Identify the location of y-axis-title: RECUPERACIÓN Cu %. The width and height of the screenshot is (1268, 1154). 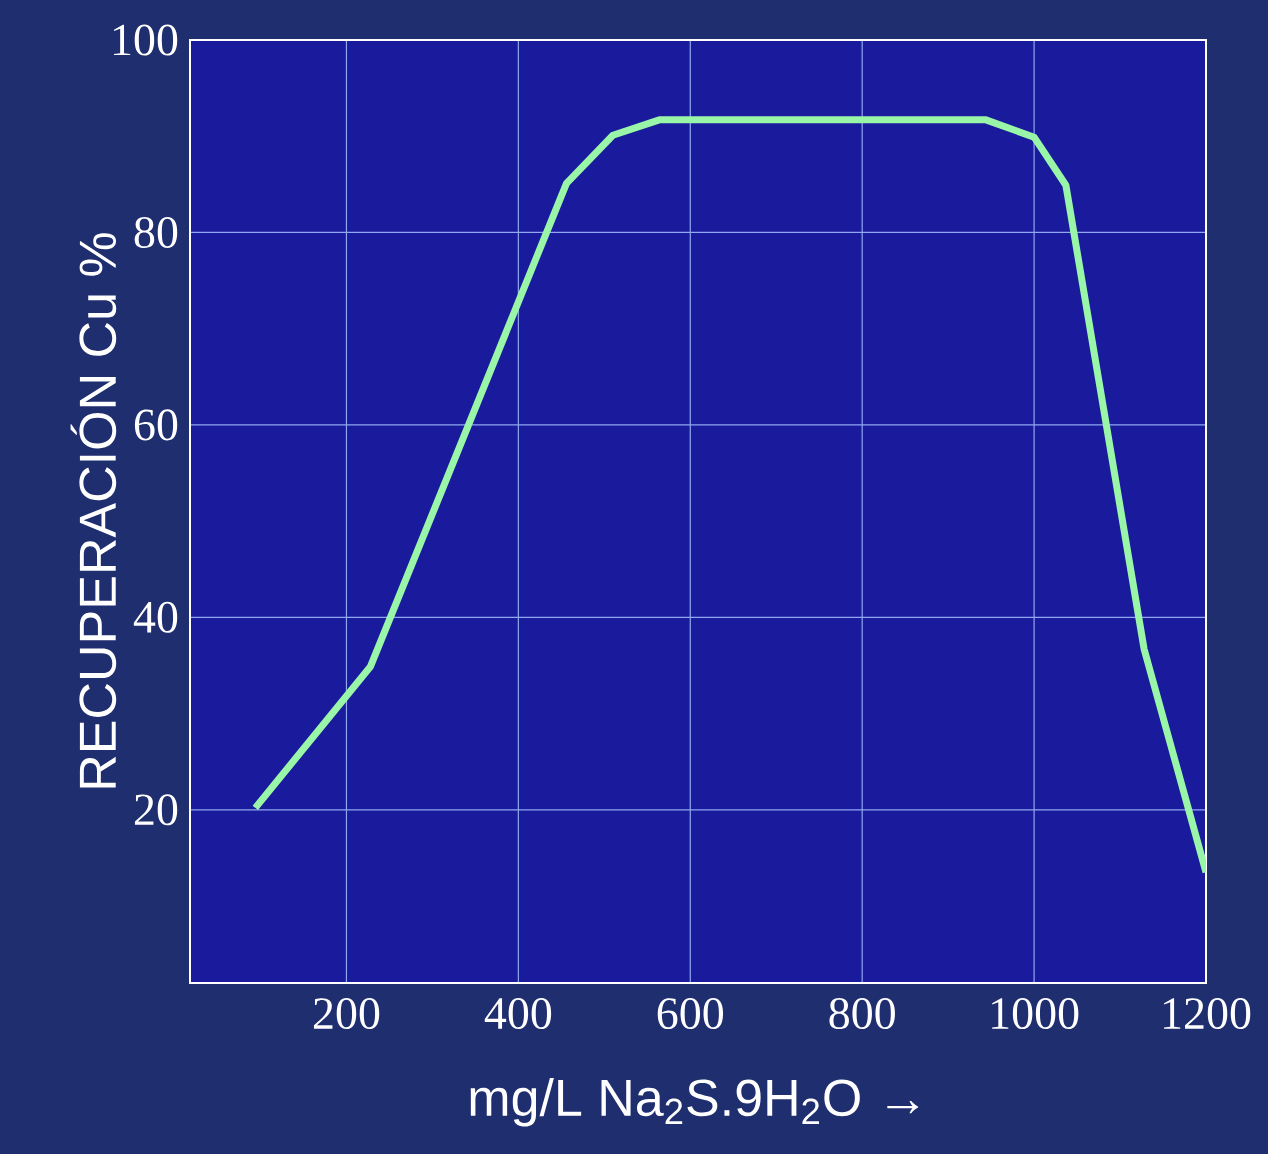
(93, 510).